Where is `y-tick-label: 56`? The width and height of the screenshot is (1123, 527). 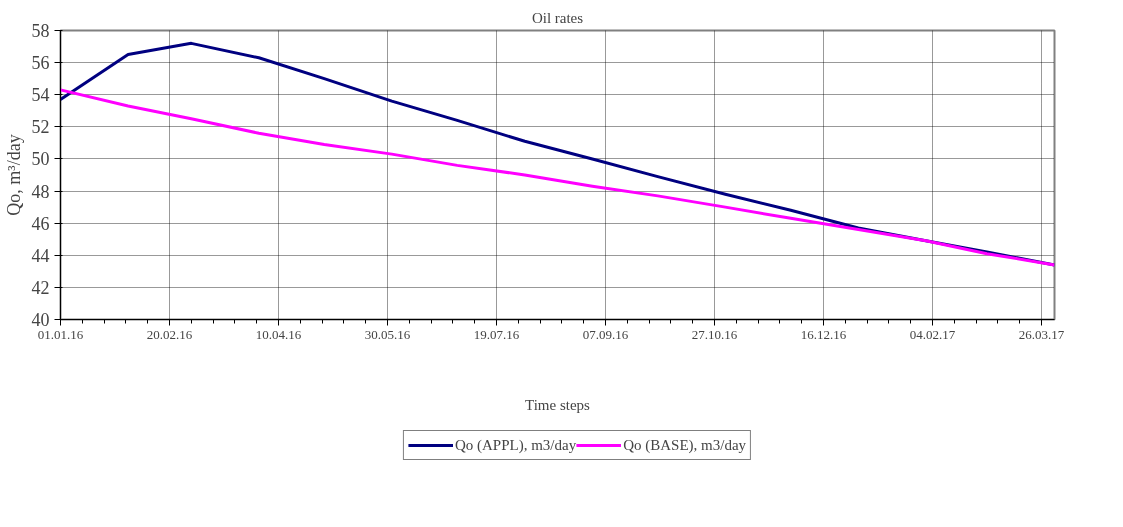 y-tick-label: 56 is located at coordinates (40, 63).